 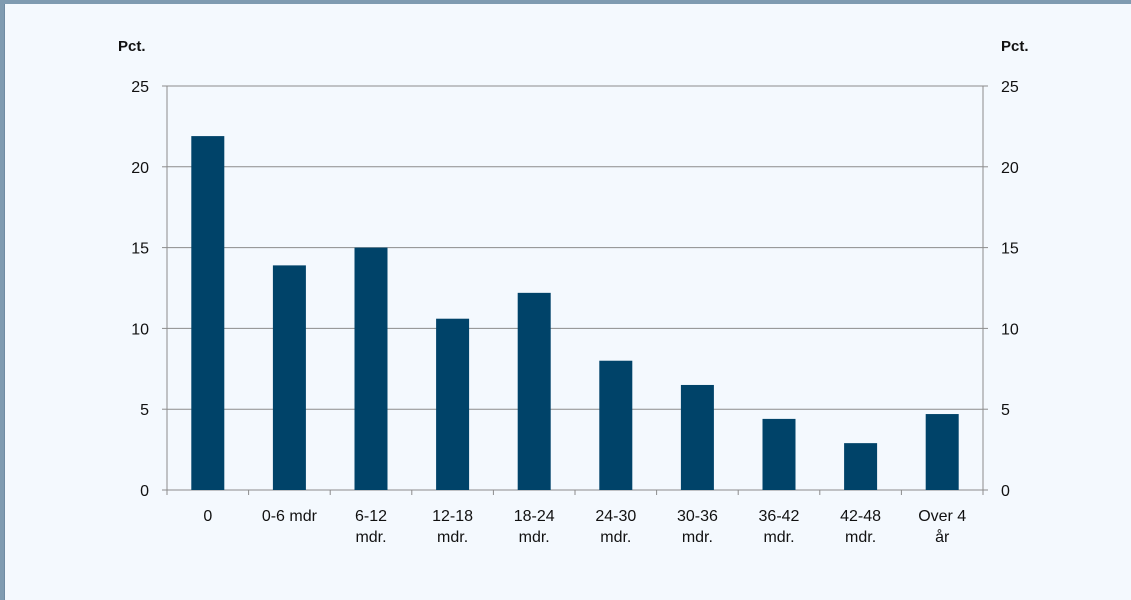 I want to click on x-category-label: 18-24, so click(x=534, y=516).